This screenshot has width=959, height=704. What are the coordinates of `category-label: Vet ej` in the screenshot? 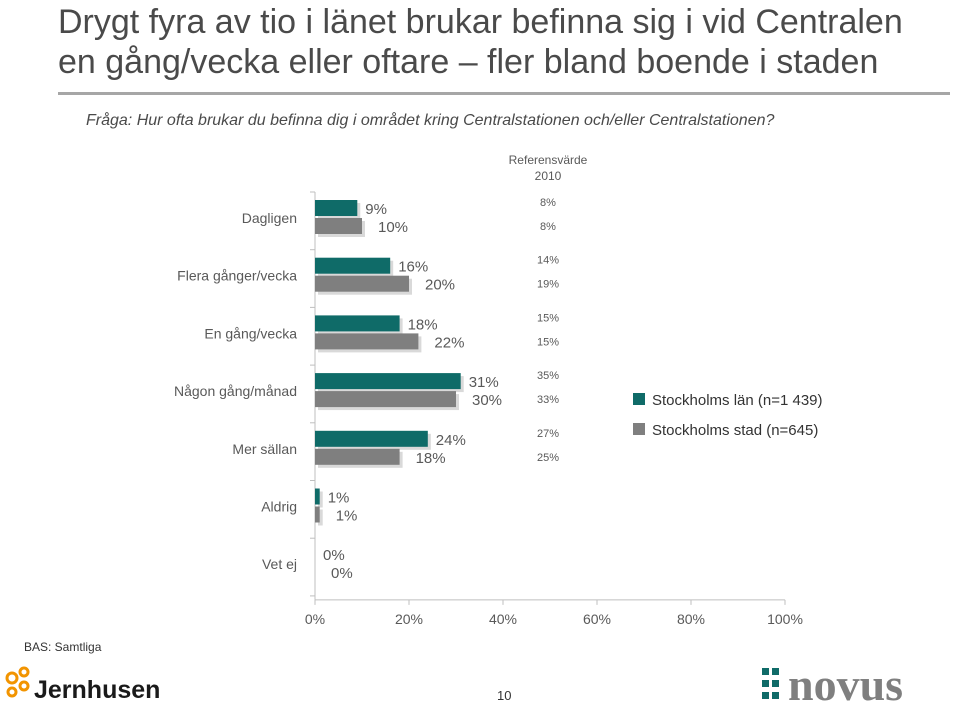 It's located at (279, 564).